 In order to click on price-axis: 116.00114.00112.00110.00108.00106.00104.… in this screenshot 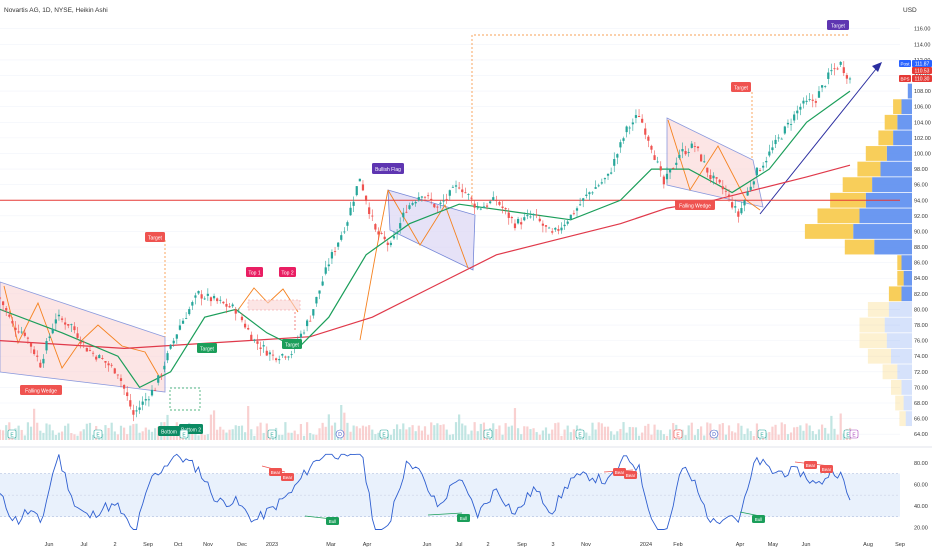, I will do `click(922, 233)`.